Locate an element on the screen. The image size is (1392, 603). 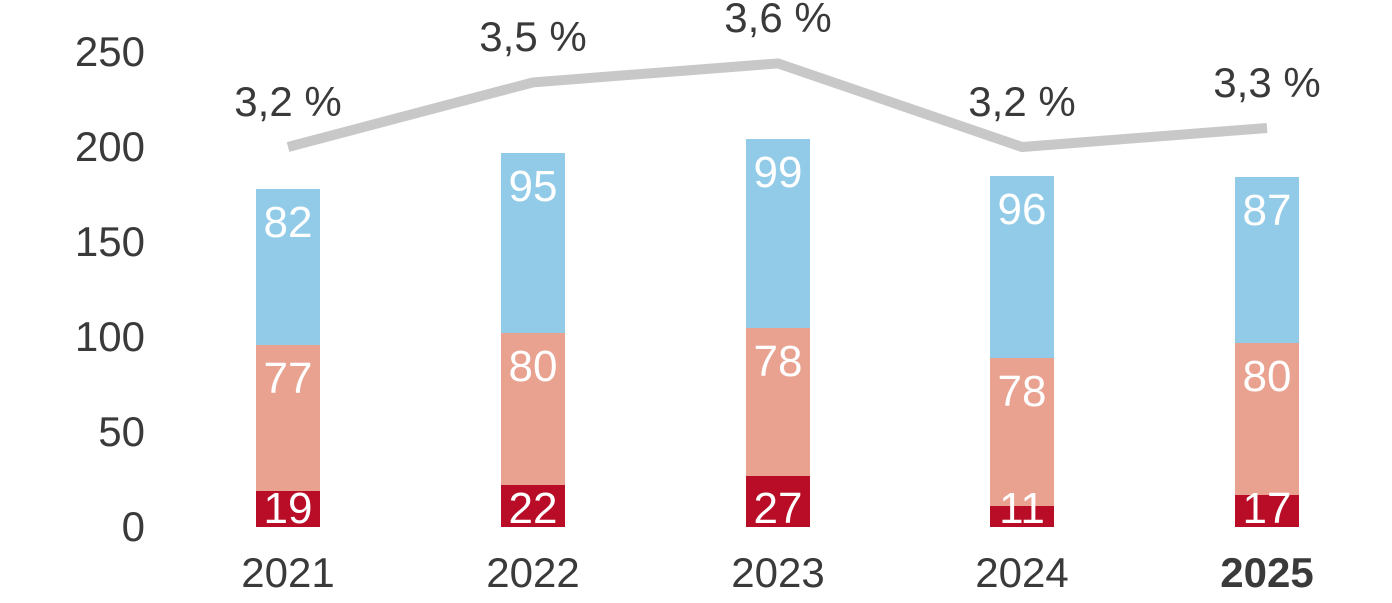
x-axis-label-2024: 2024 is located at coordinates (1022, 572).